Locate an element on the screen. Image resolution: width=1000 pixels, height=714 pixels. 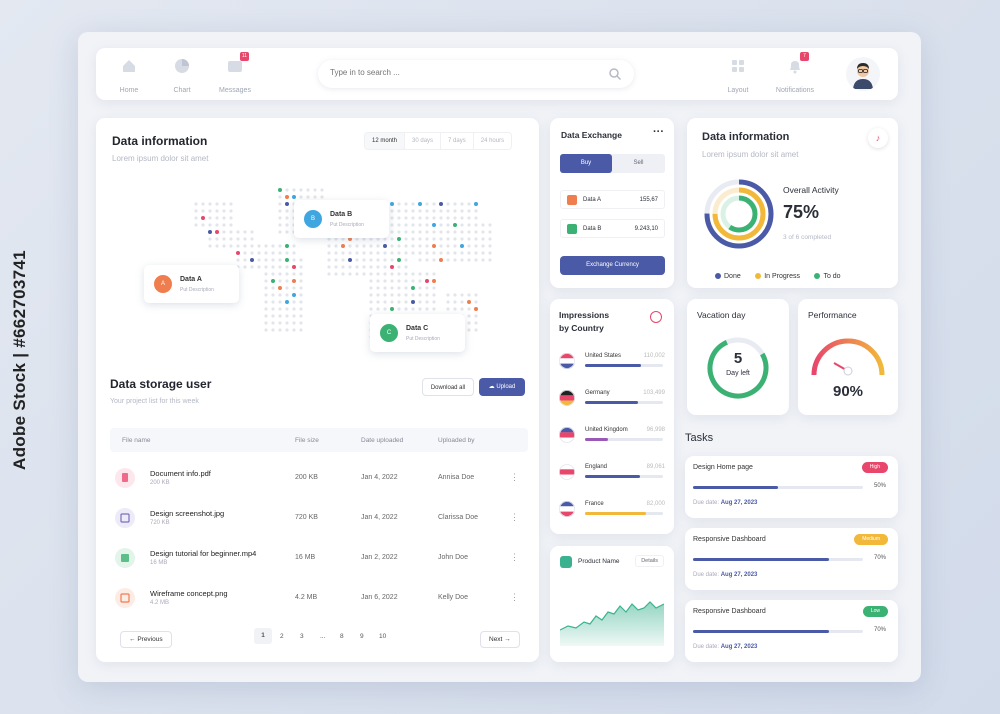
search-bar is located at coordinates (476, 74).